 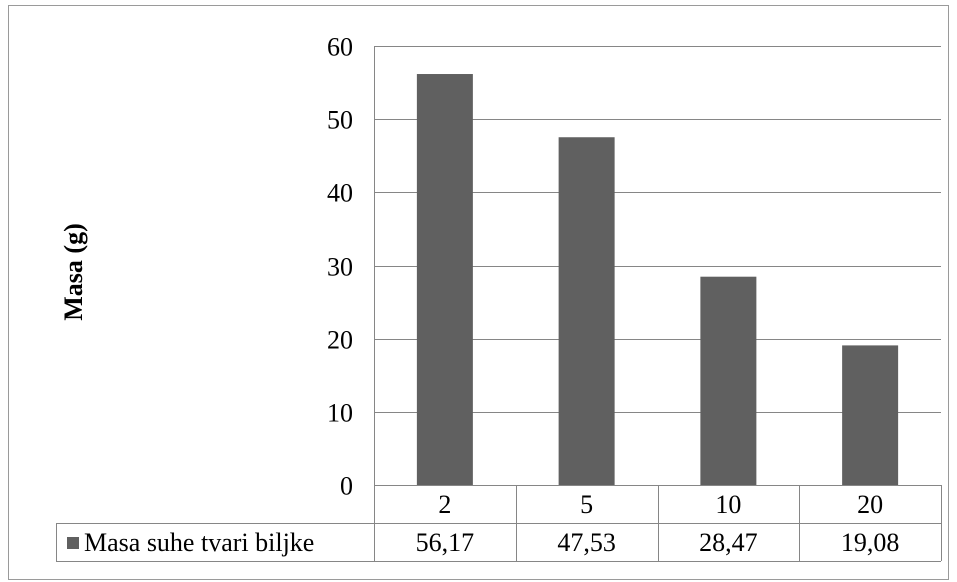 What do you see at coordinates (340, 120) in the screenshot?
I see `y-tick-label: 50` at bounding box center [340, 120].